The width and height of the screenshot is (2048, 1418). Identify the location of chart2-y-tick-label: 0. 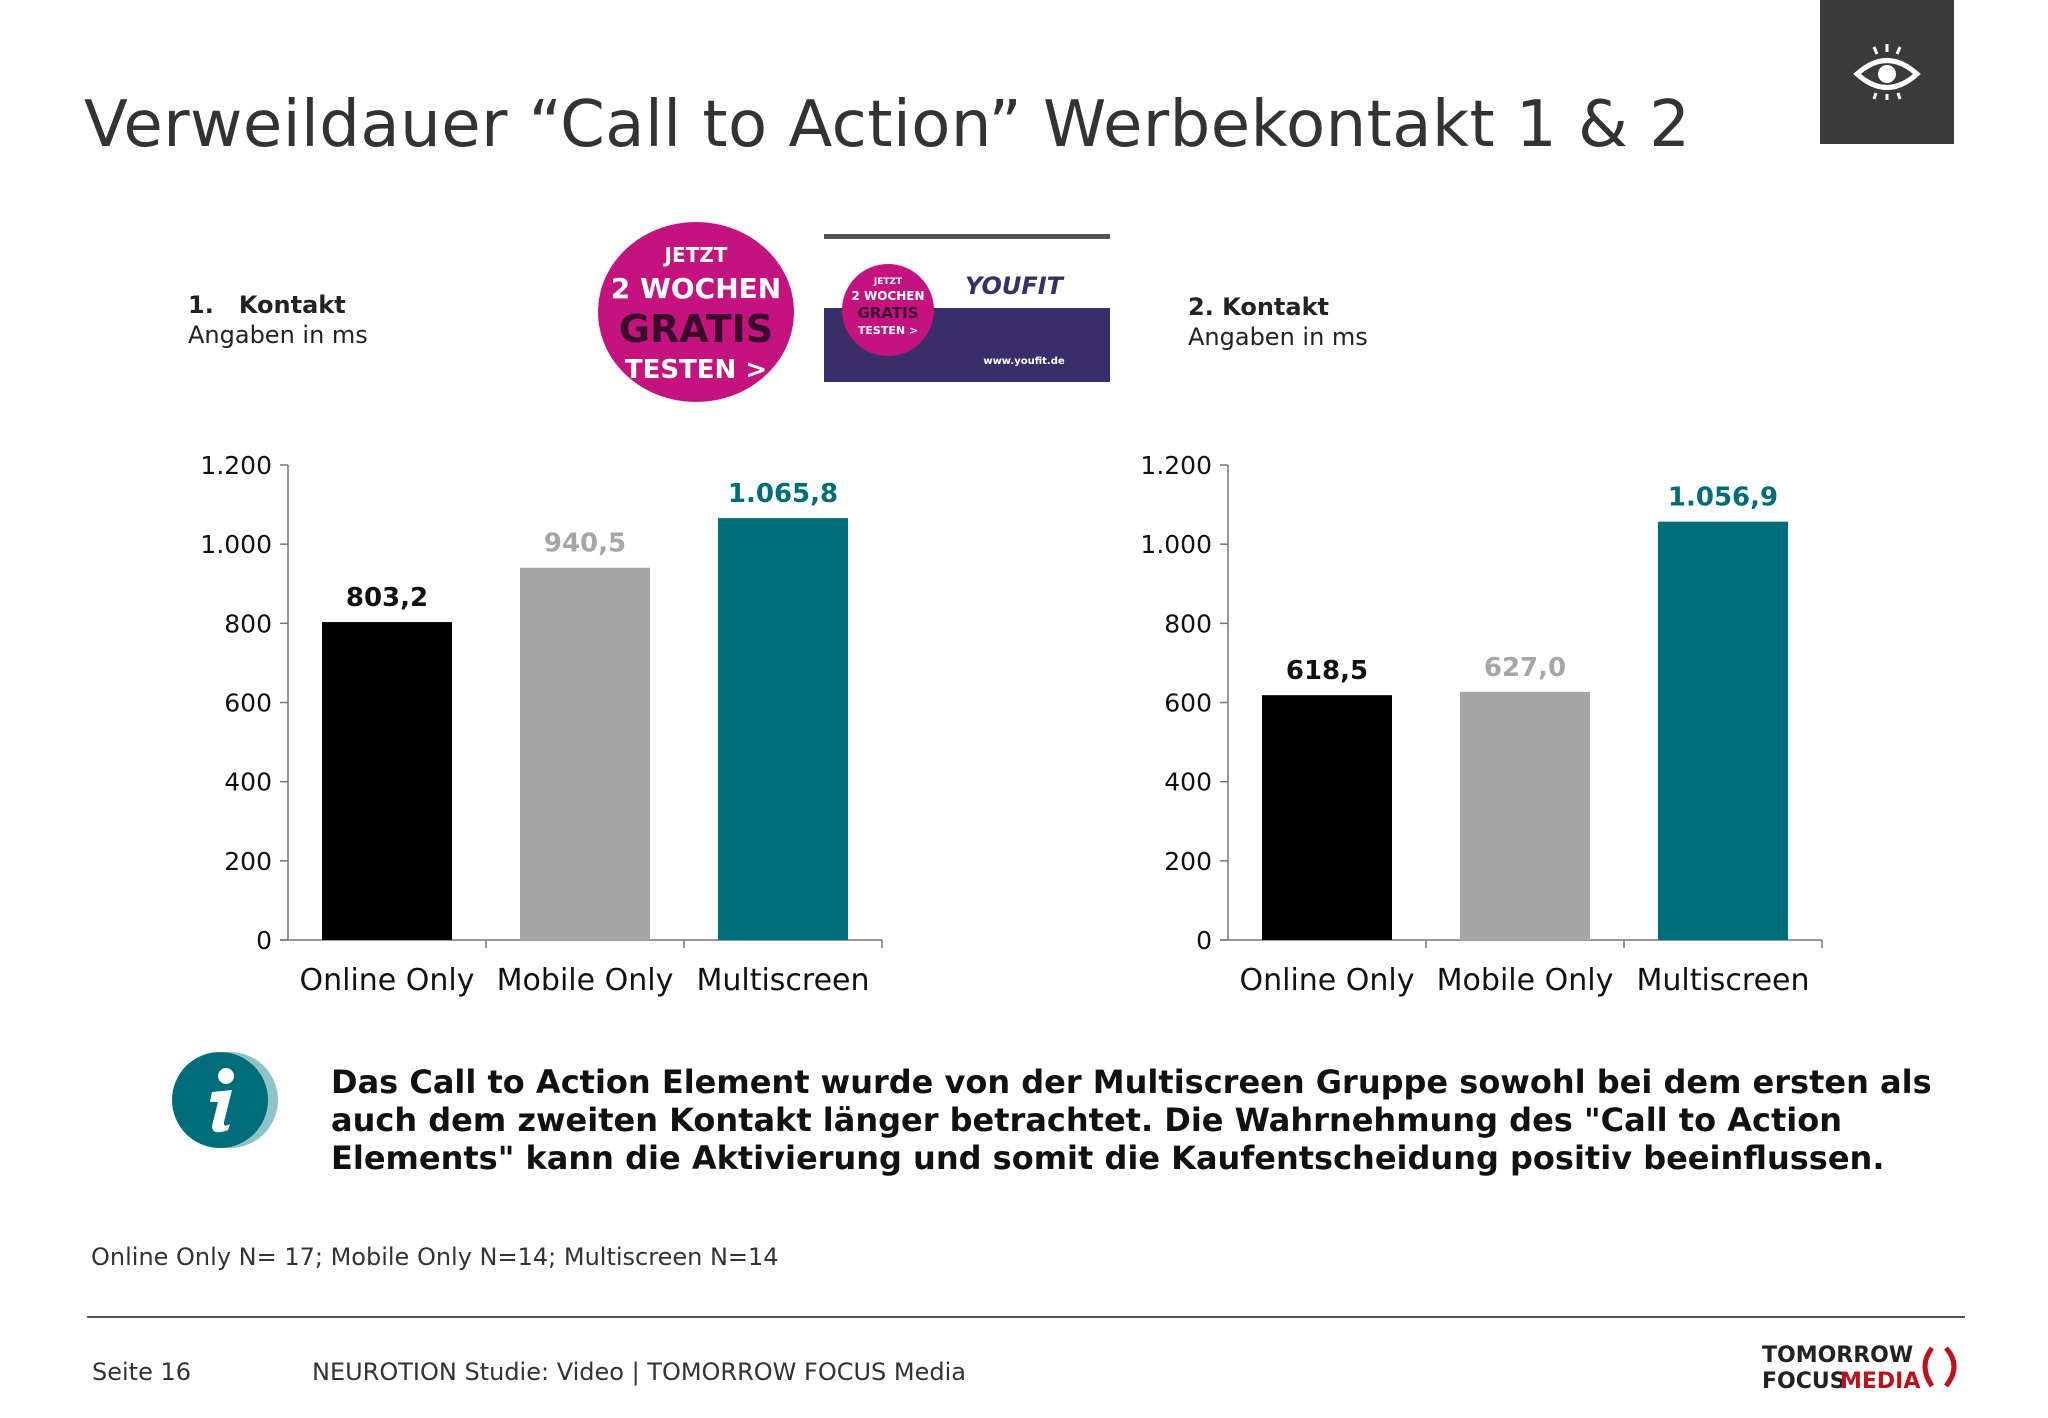
(1204, 940).